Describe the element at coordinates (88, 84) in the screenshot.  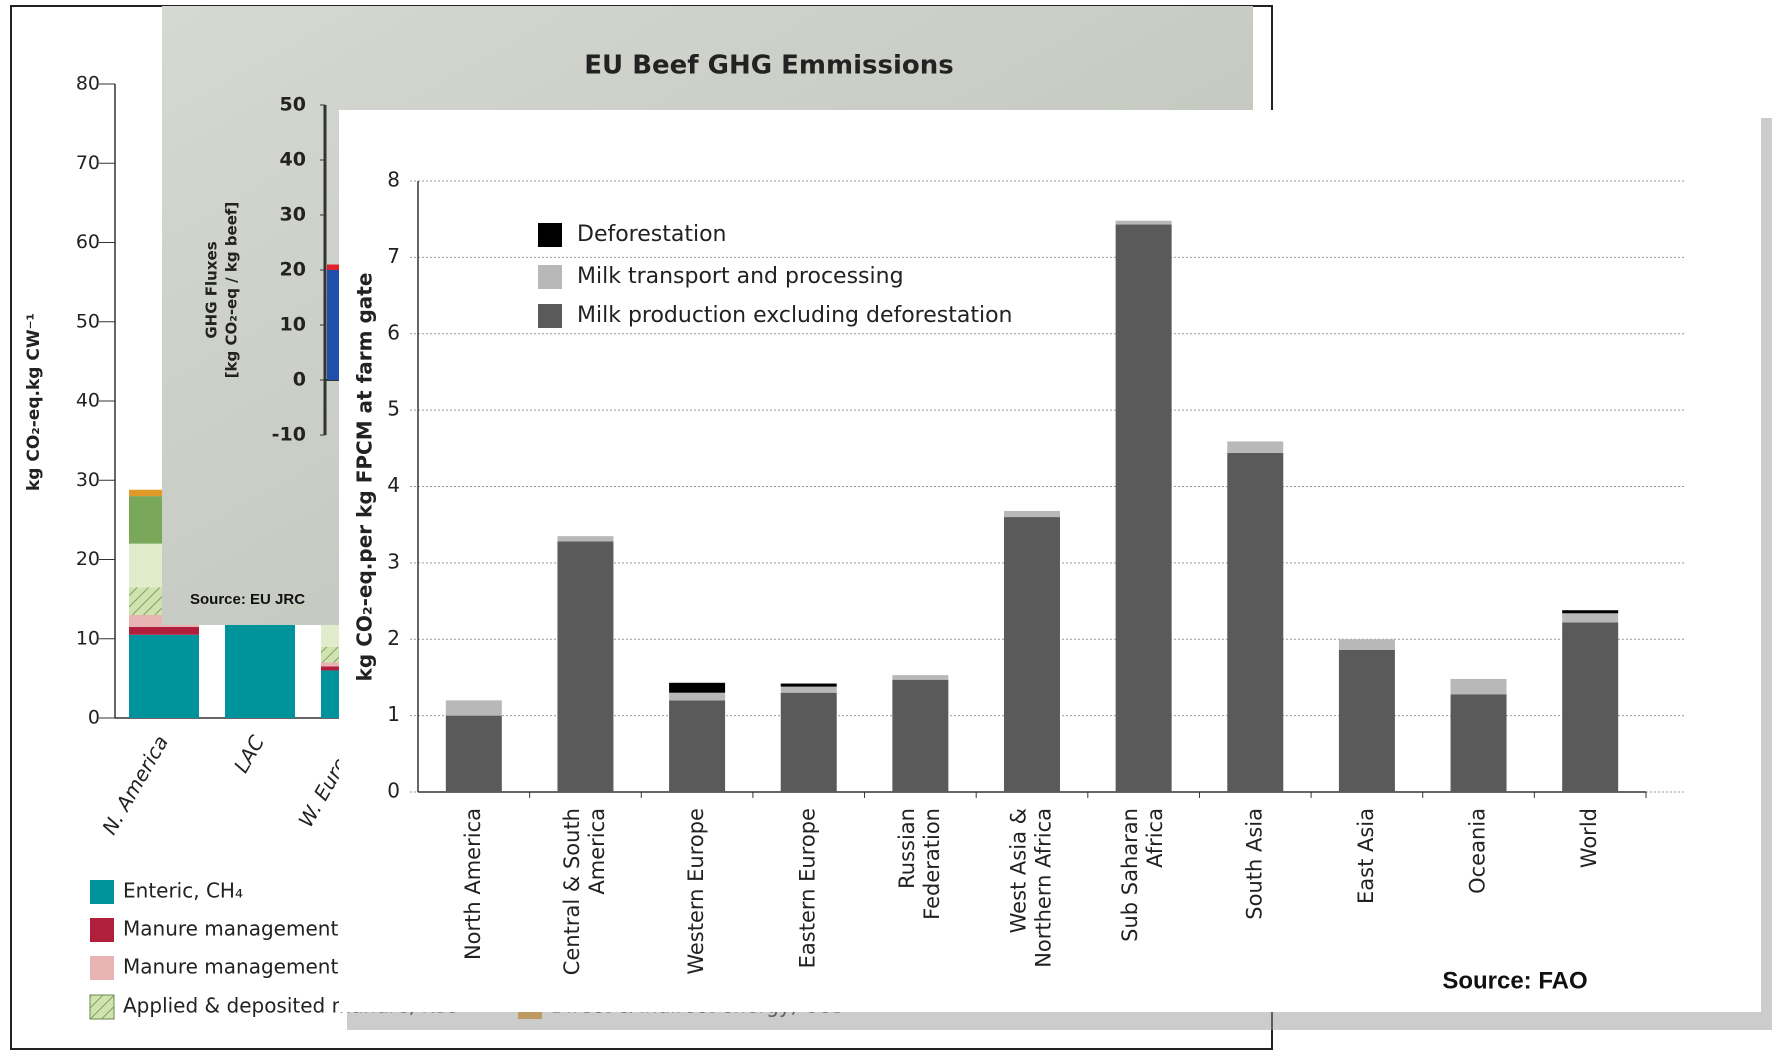
I see `y-tick-label: 80` at that location.